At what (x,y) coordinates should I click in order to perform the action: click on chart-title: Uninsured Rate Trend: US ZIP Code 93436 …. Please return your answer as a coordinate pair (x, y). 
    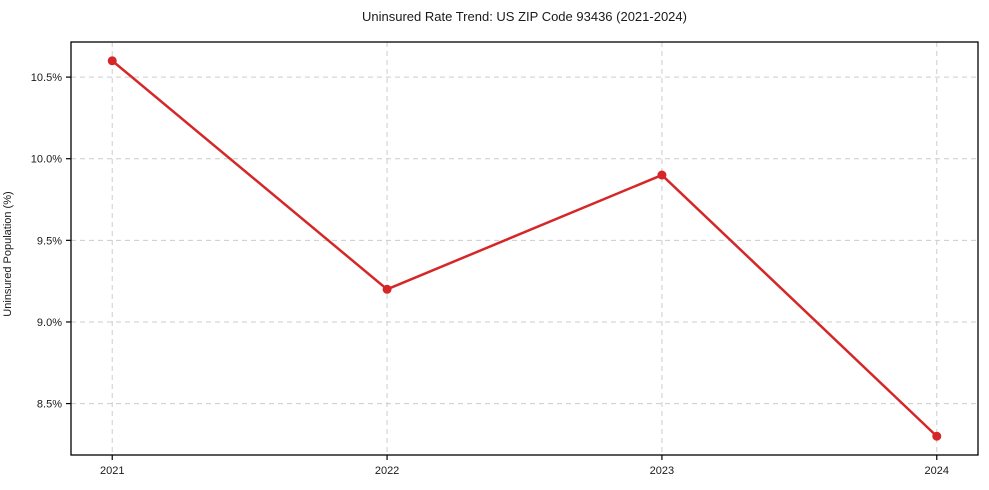
    Looking at the image, I should click on (524, 16).